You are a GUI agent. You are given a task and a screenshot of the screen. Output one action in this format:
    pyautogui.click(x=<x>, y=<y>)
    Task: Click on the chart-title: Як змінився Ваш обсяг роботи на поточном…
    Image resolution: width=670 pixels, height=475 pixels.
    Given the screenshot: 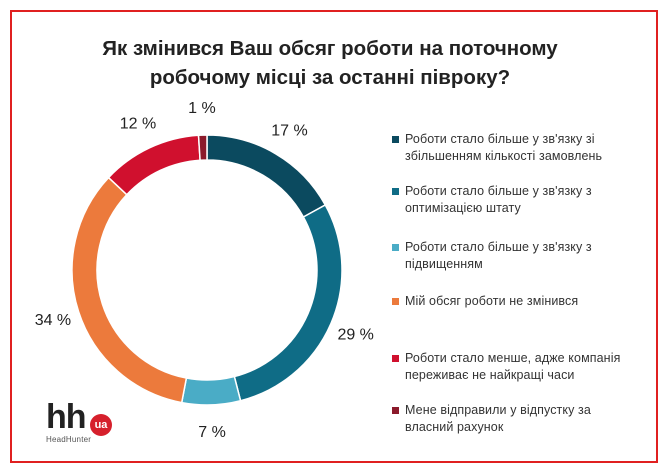 What is the action you would take?
    pyautogui.click(x=330, y=63)
    